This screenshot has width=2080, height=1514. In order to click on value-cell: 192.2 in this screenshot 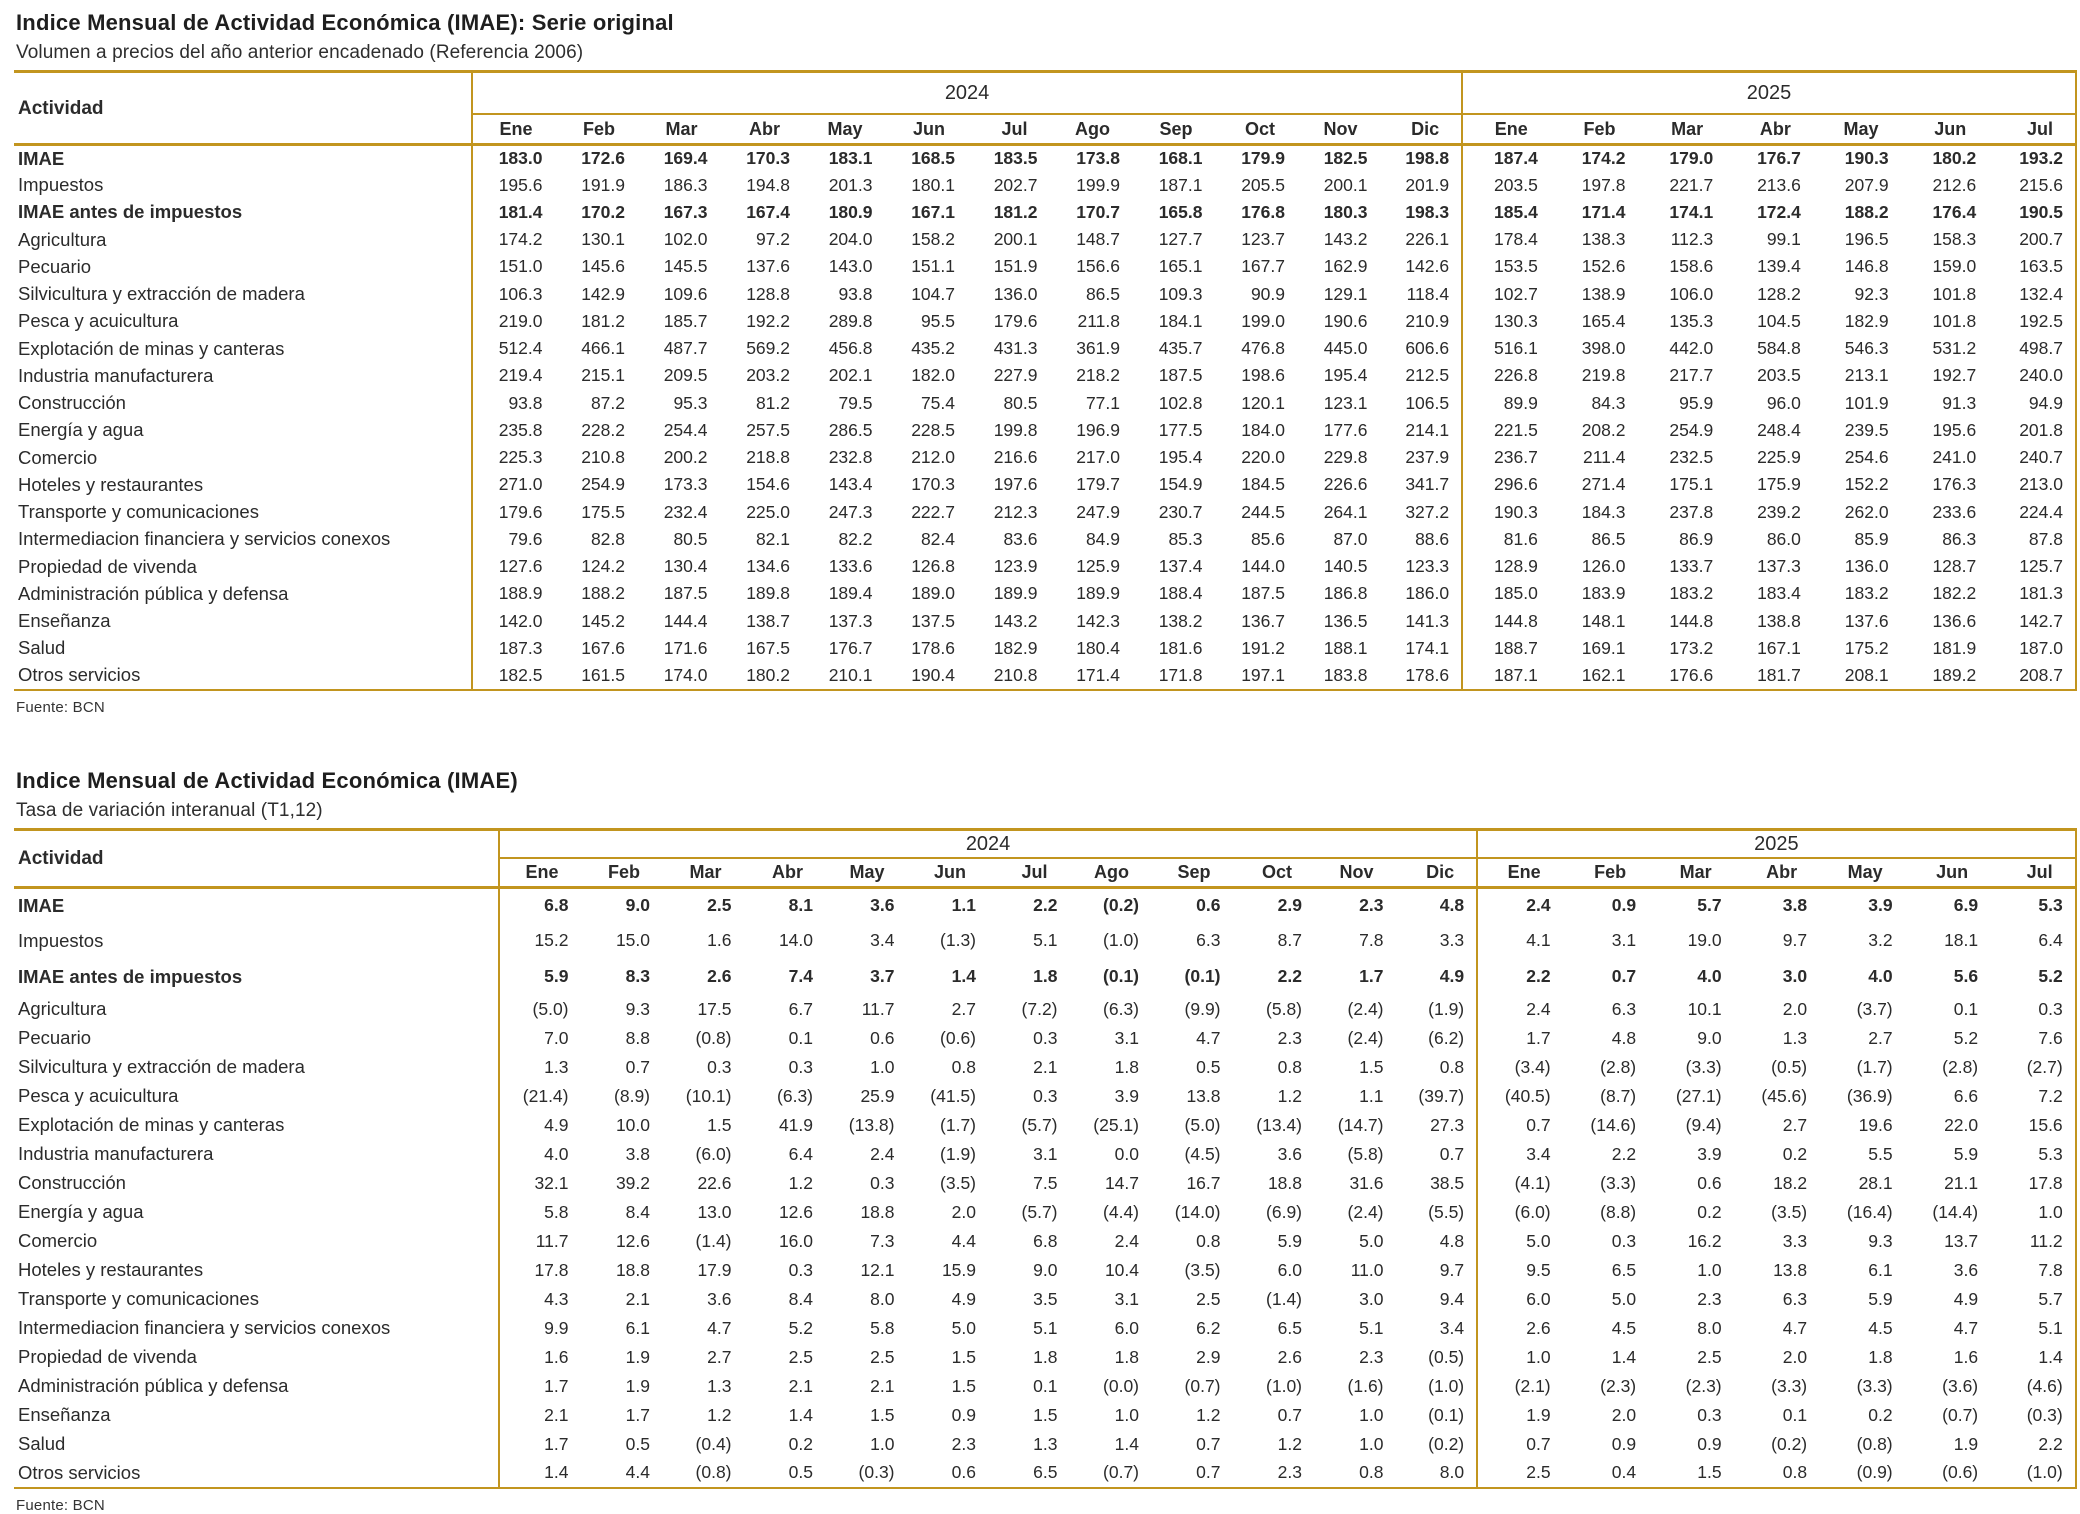, I will do `click(761, 321)`.